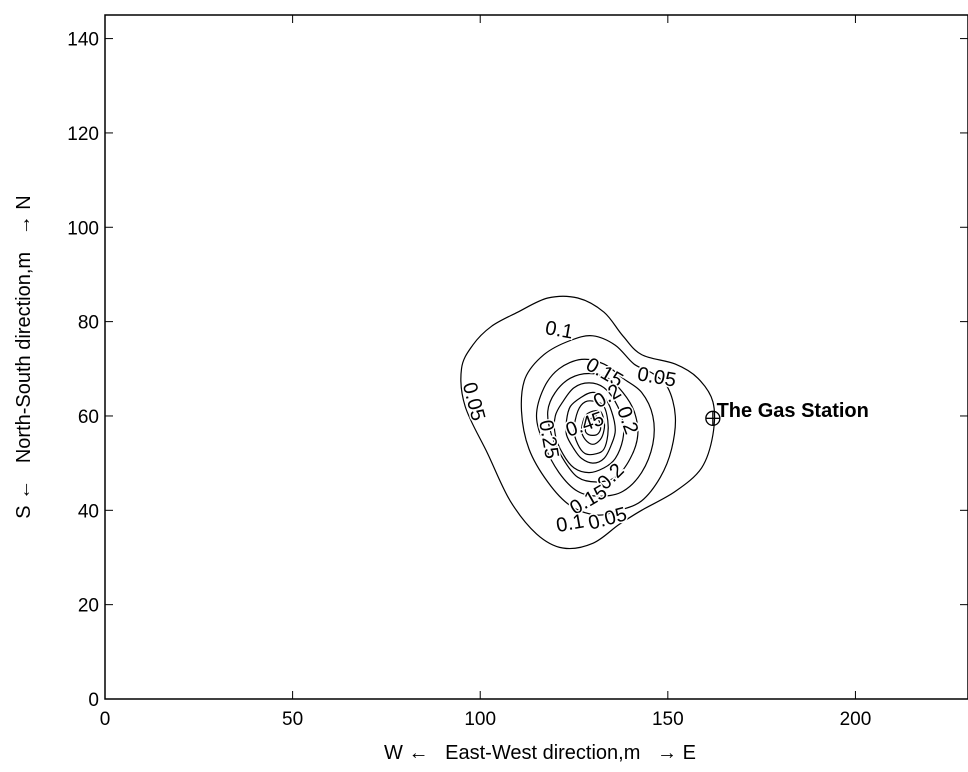 This screenshot has height=772, width=968. What do you see at coordinates (105, 719) in the screenshot?
I see `x-tick-label: 0` at bounding box center [105, 719].